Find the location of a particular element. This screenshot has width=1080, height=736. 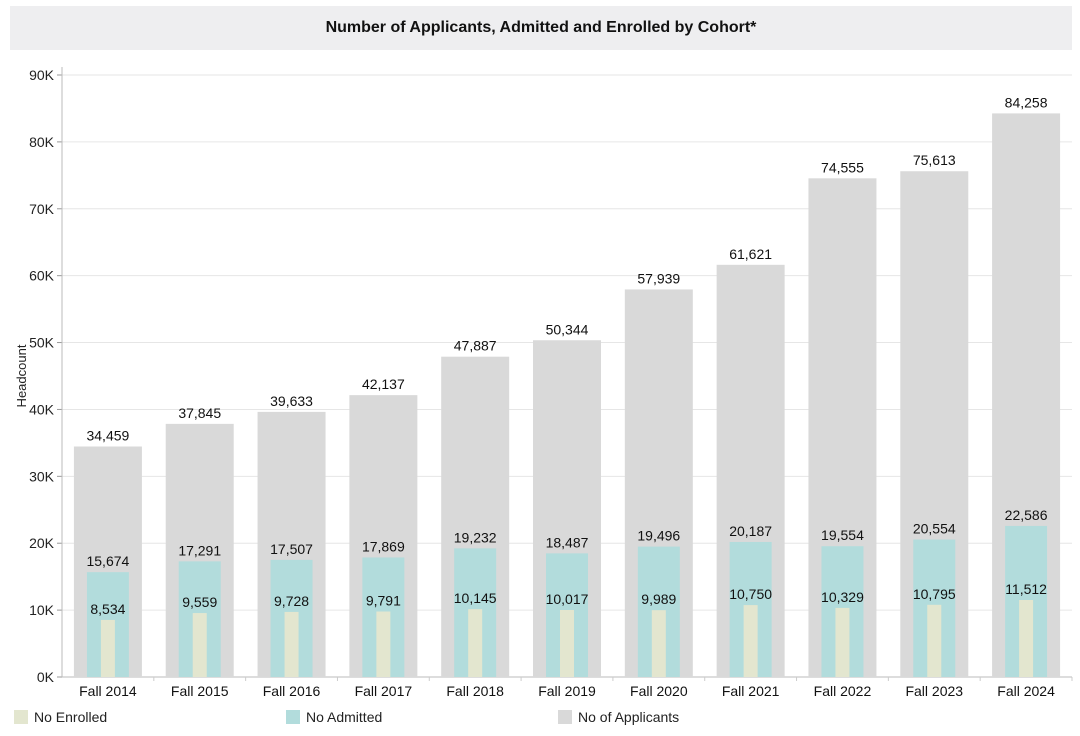

data-label-no-of-applicants: 61,621 is located at coordinates (750, 254).